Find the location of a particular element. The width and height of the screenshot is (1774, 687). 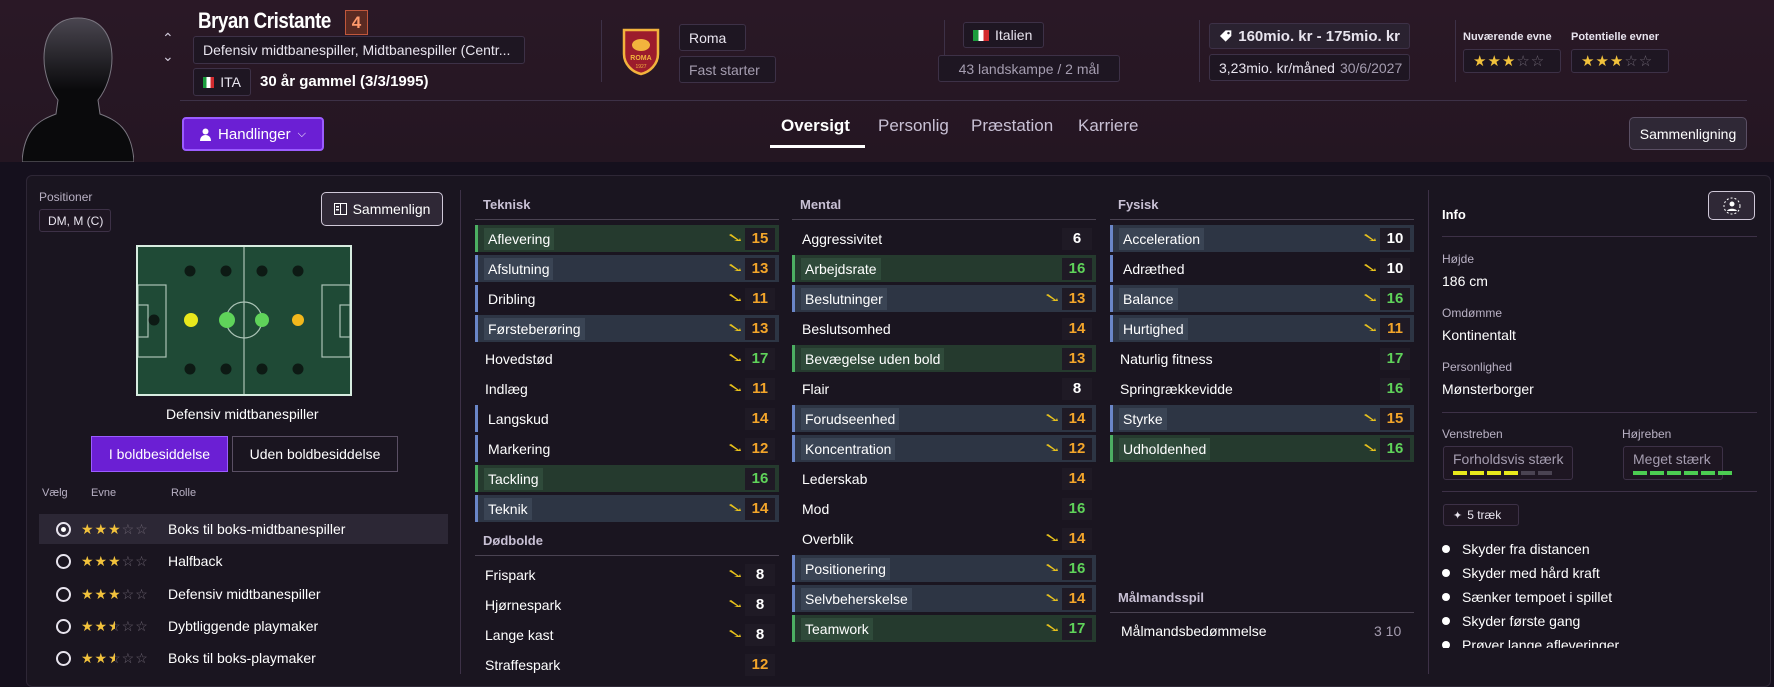

compare-header-button: Sammenligning is located at coordinates (1688, 133).